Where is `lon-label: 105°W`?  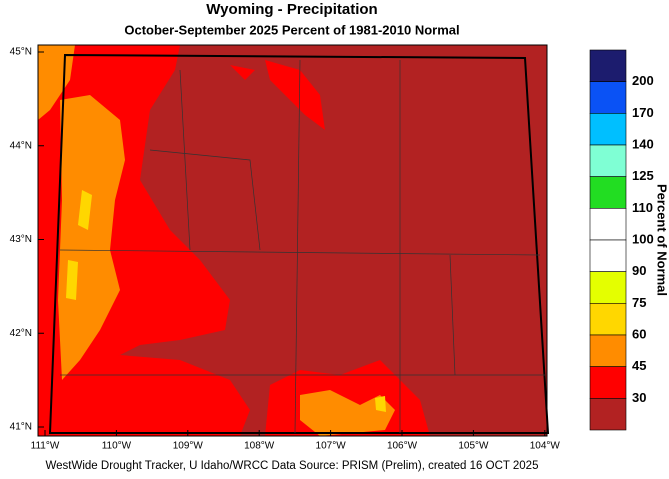
lon-label: 105°W is located at coordinates (473, 446).